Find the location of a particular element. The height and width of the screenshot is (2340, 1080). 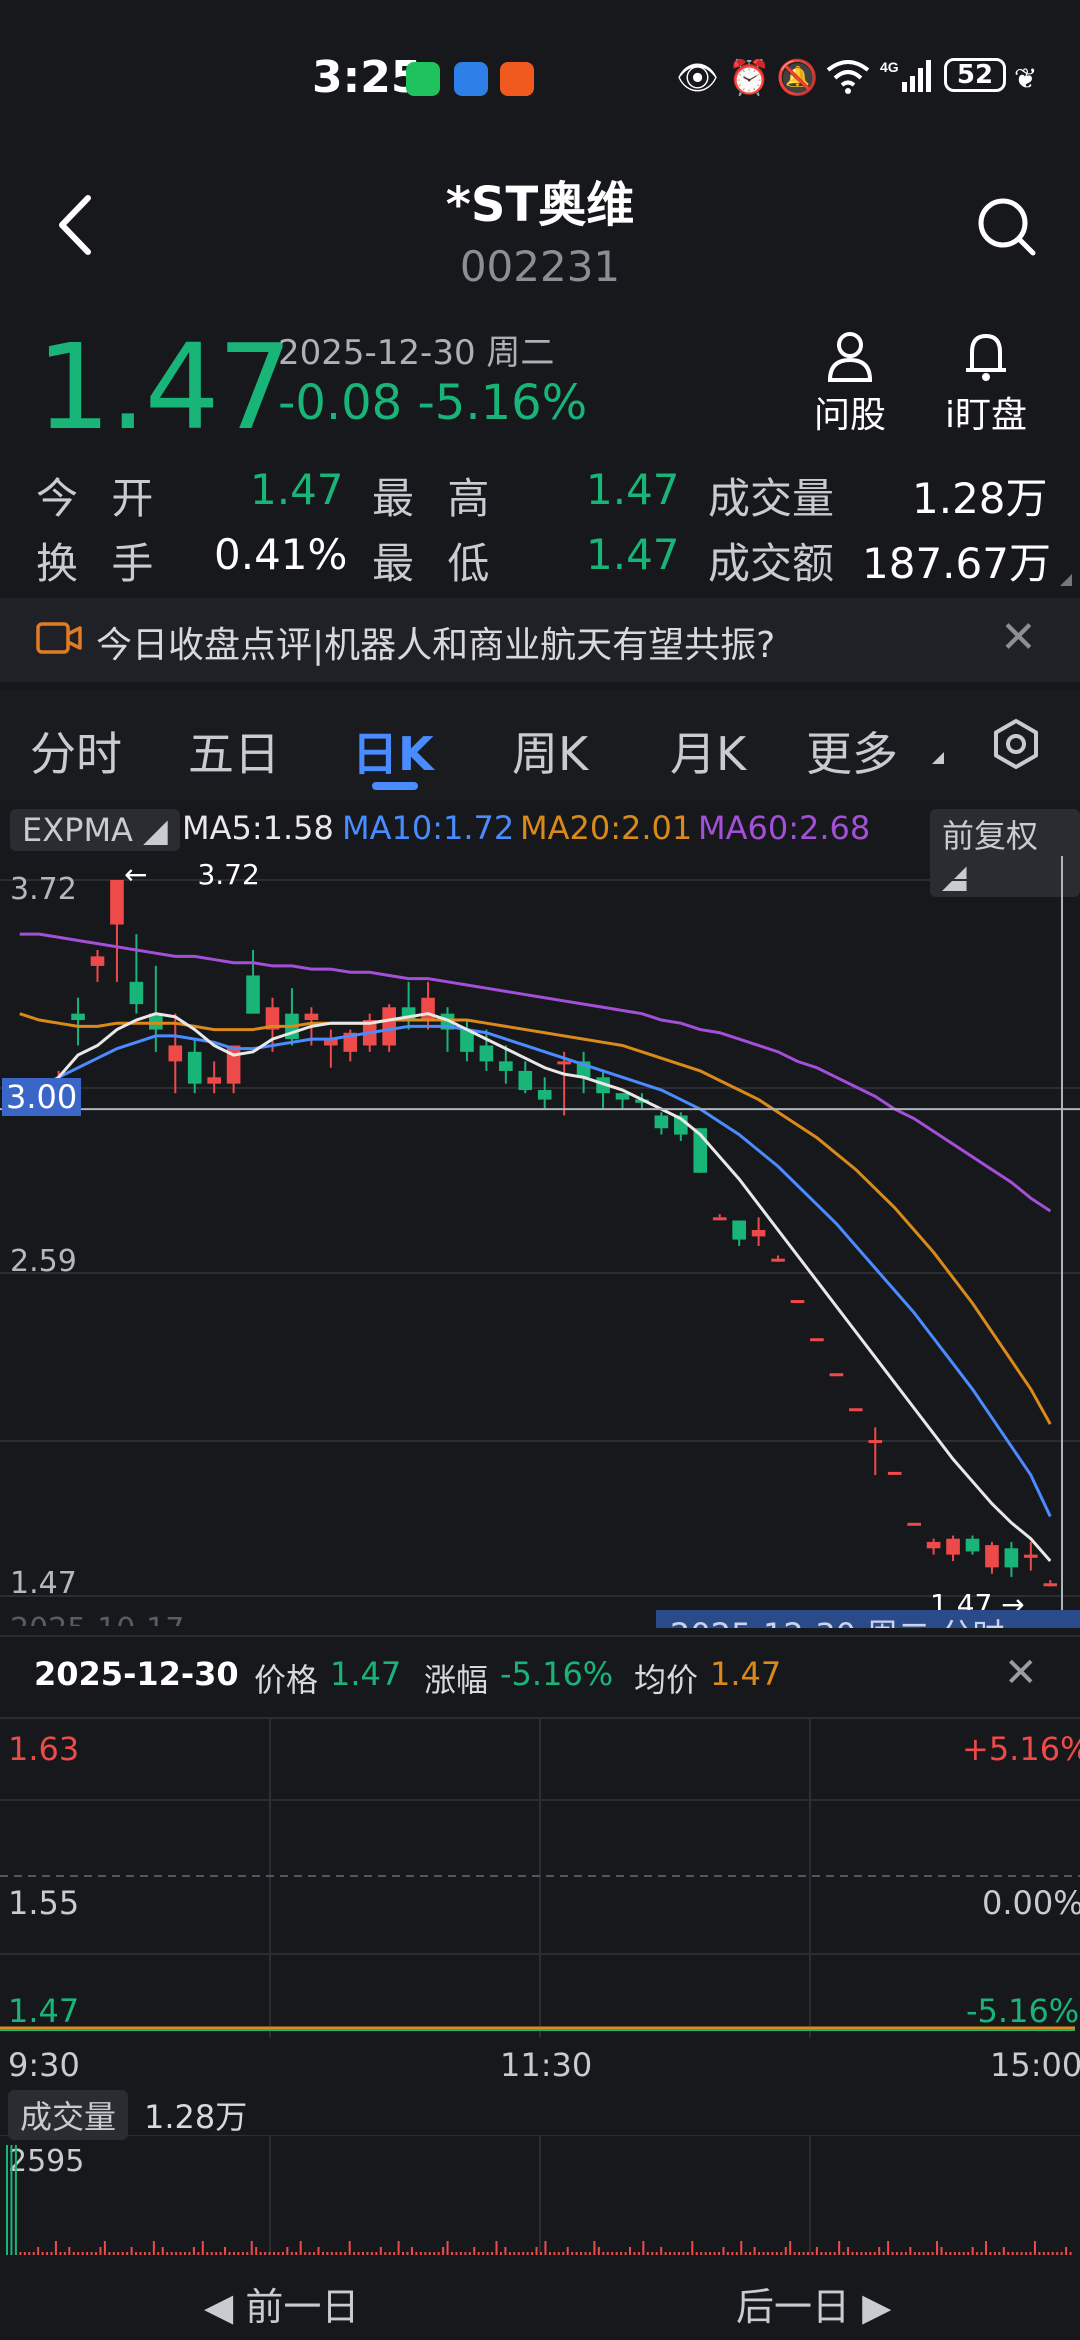

intraday-pct-mid: 0.00% is located at coordinates (1031, 1903).